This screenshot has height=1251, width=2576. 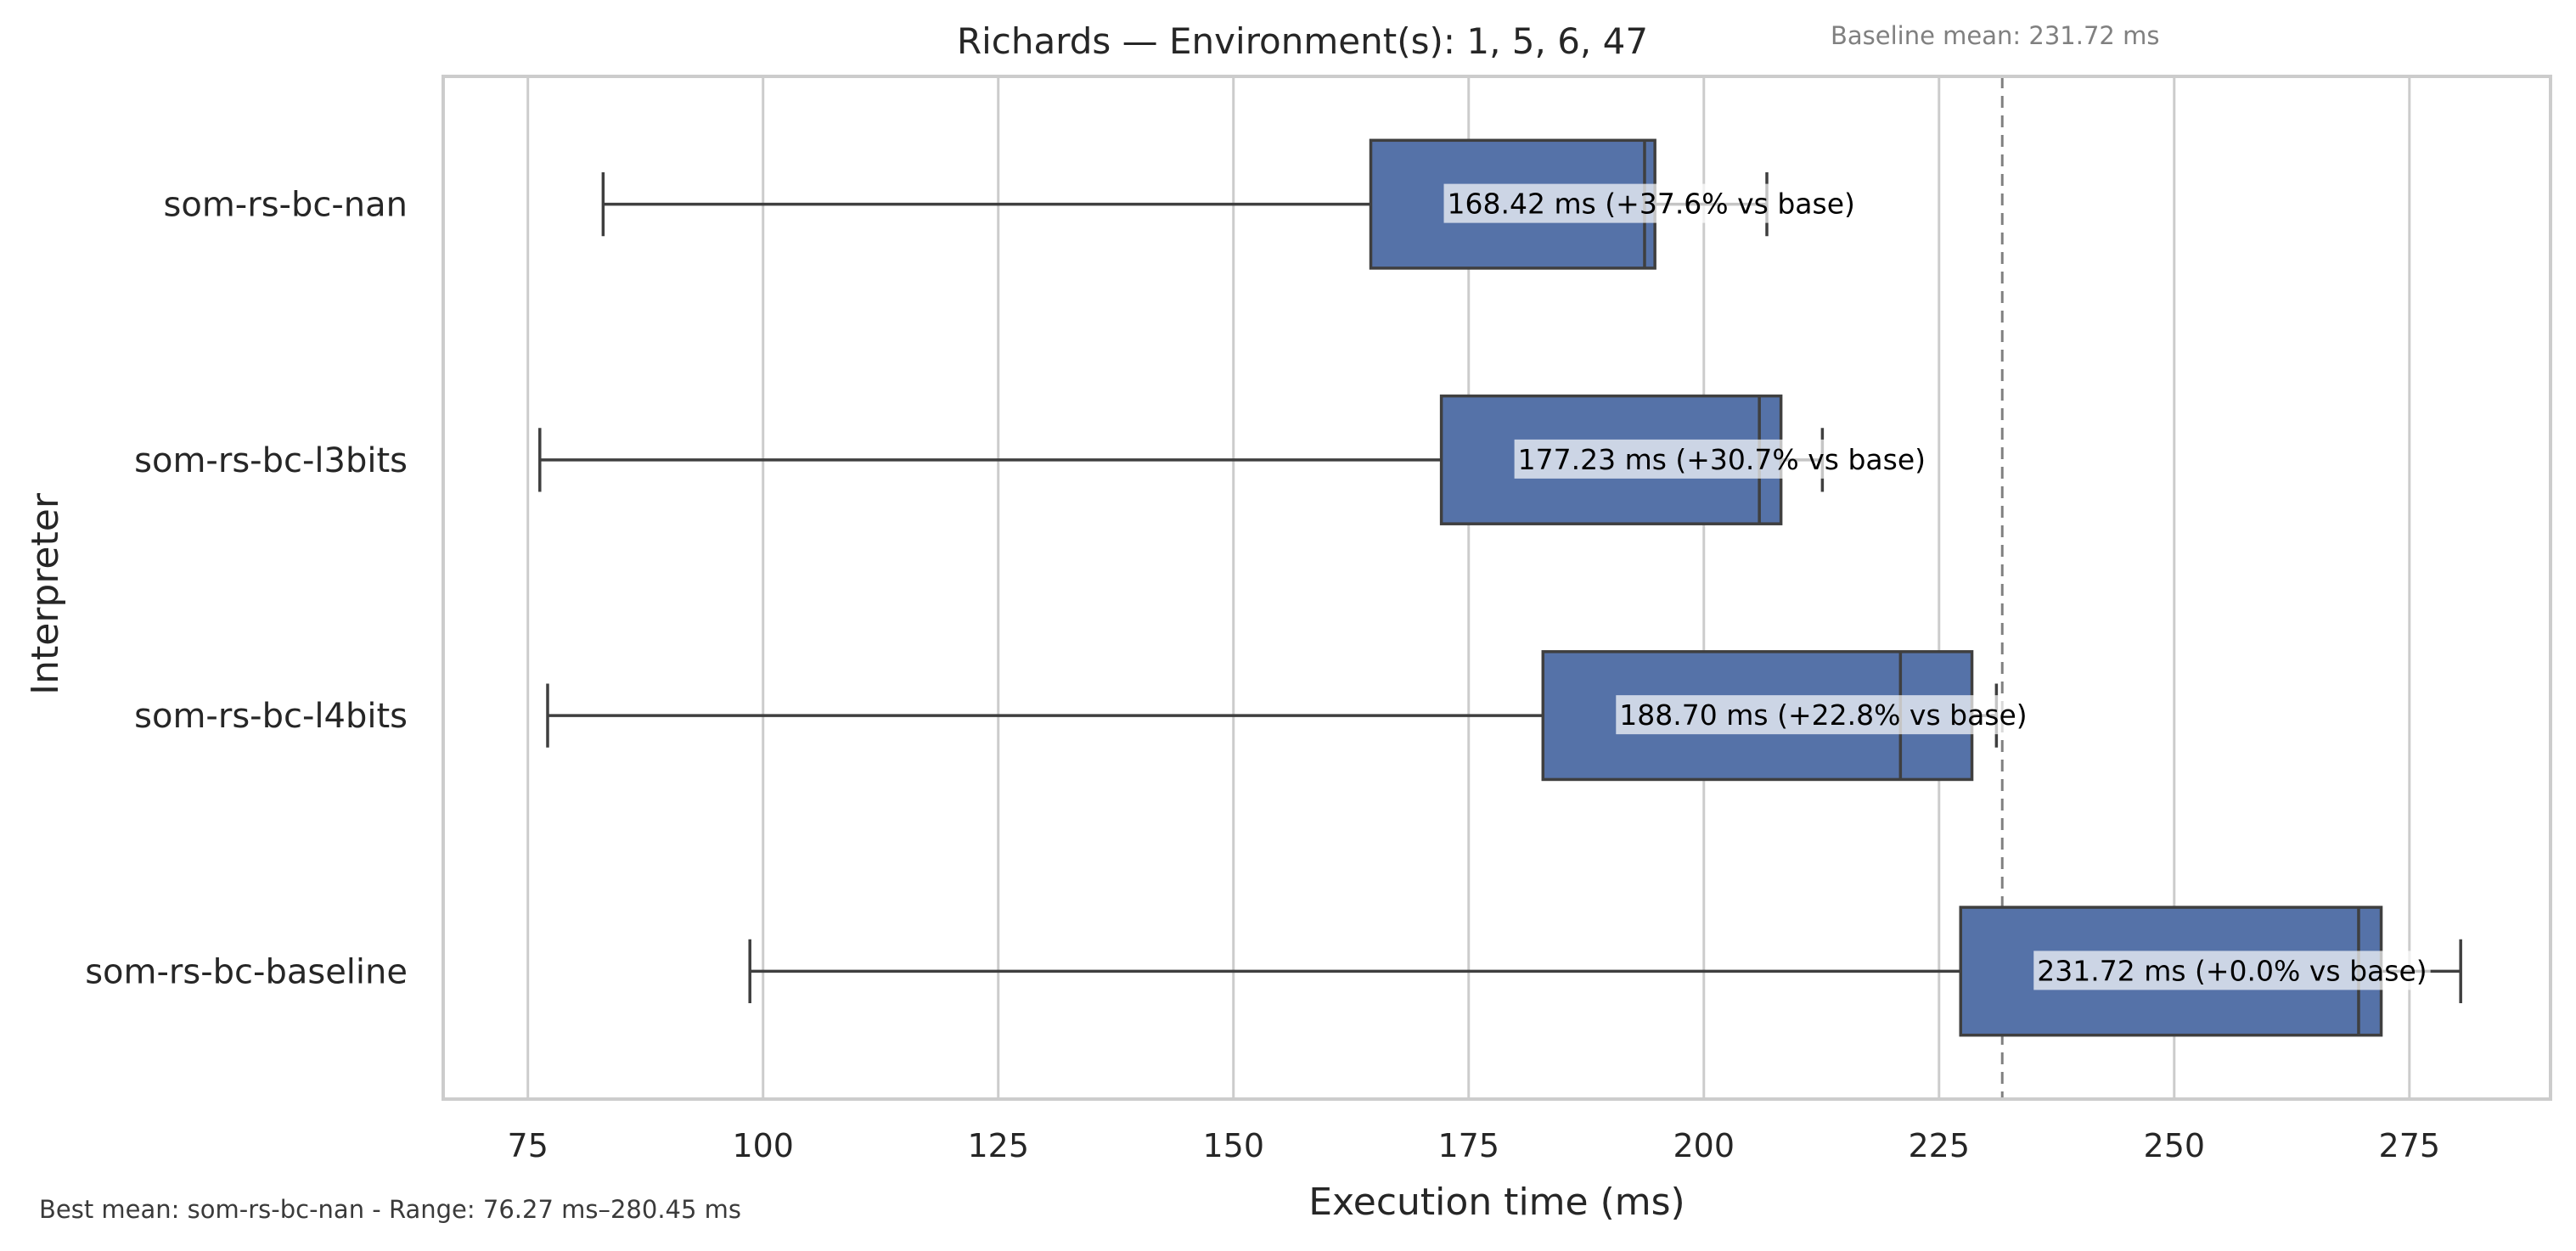 What do you see at coordinates (1995, 35) in the screenshot?
I see `baseline-label: Baseline mean: 231.72 ms` at bounding box center [1995, 35].